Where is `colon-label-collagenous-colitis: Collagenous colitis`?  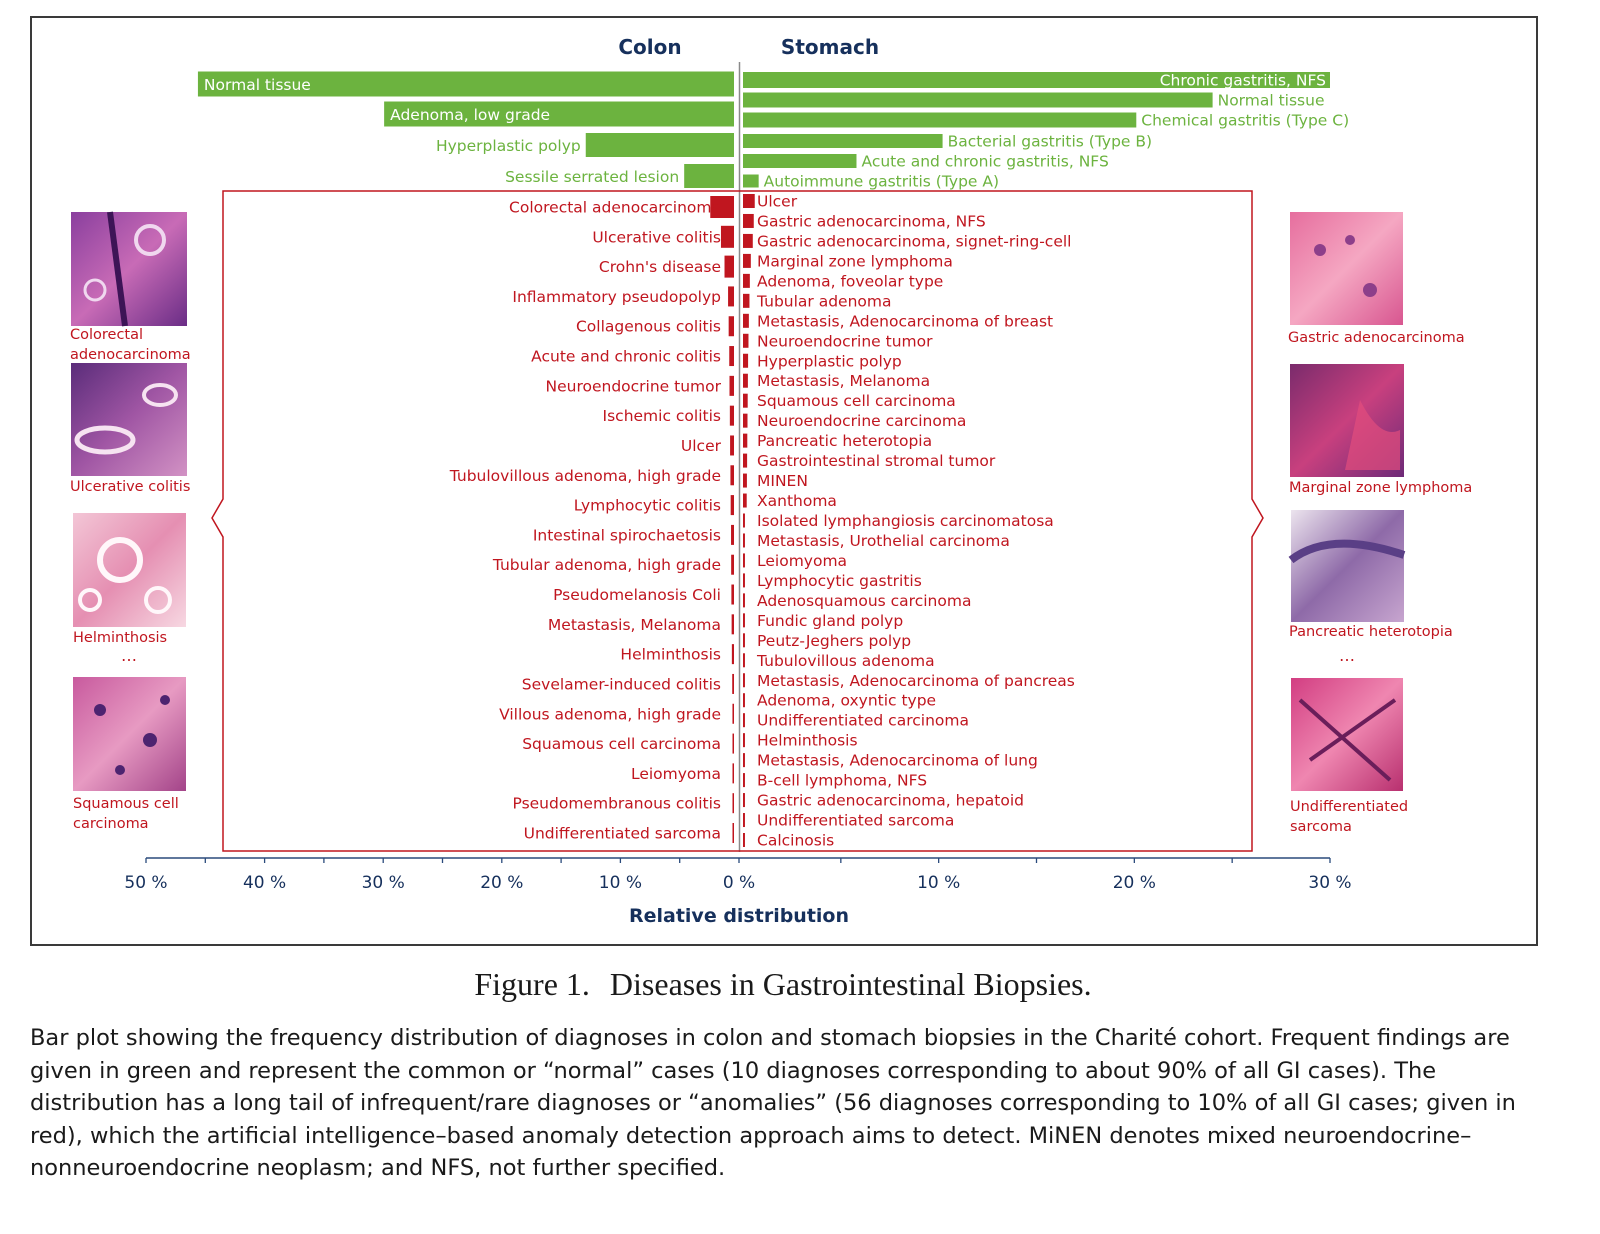
colon-label-collagenous-colitis: Collagenous colitis is located at coordinates (648, 327).